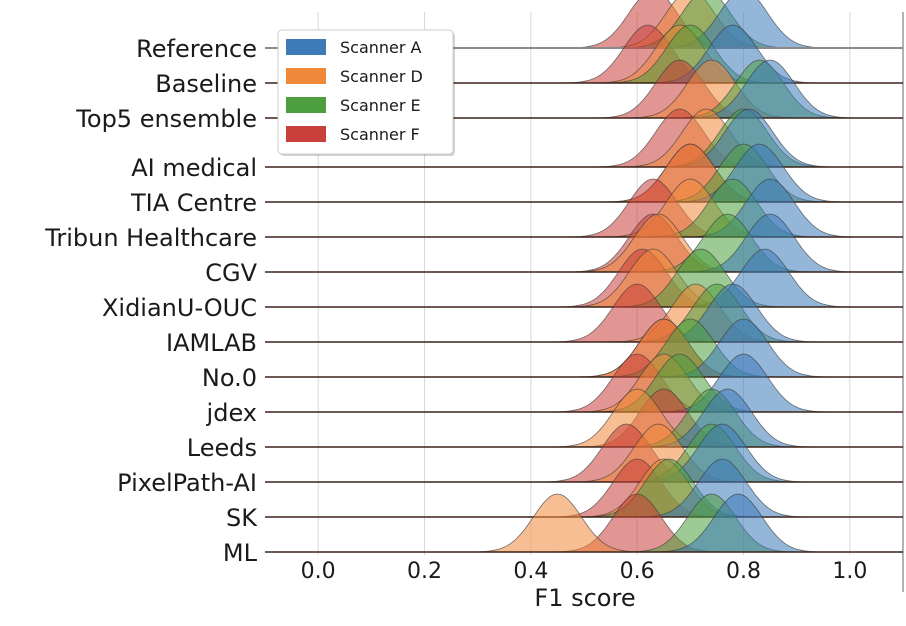 Image resolution: width=906 pixels, height=626 pixels. What do you see at coordinates (306, 105) in the screenshot?
I see `legend-swatch-scanner-e` at bounding box center [306, 105].